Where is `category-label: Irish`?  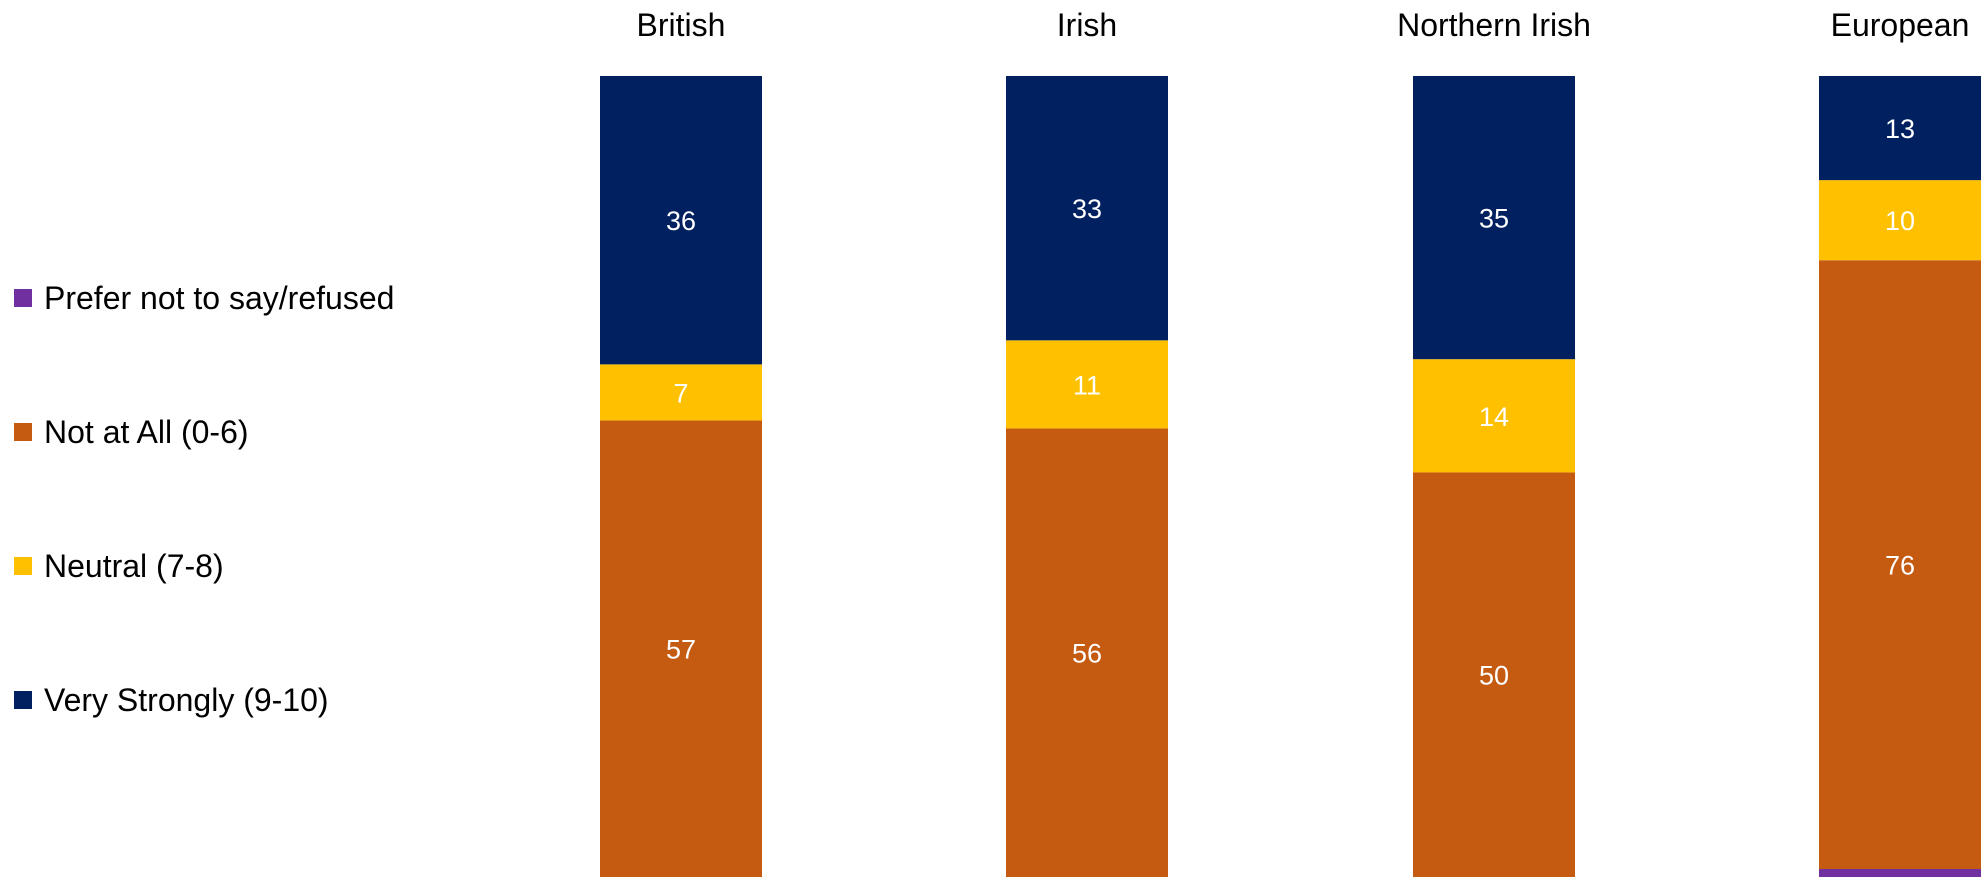
category-label: Irish is located at coordinates (1087, 25).